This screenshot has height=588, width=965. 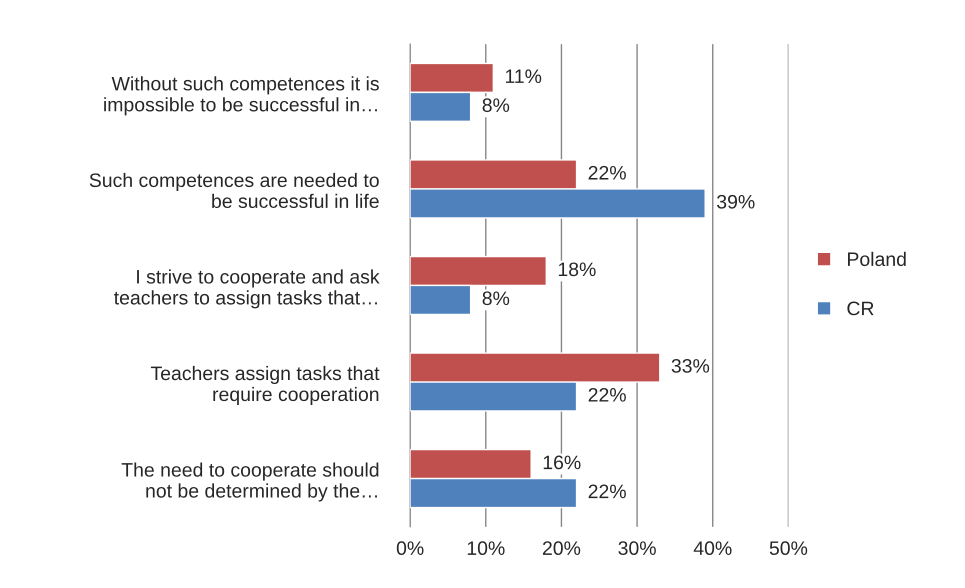 What do you see at coordinates (691, 365) in the screenshot?
I see `data-label: 33%` at bounding box center [691, 365].